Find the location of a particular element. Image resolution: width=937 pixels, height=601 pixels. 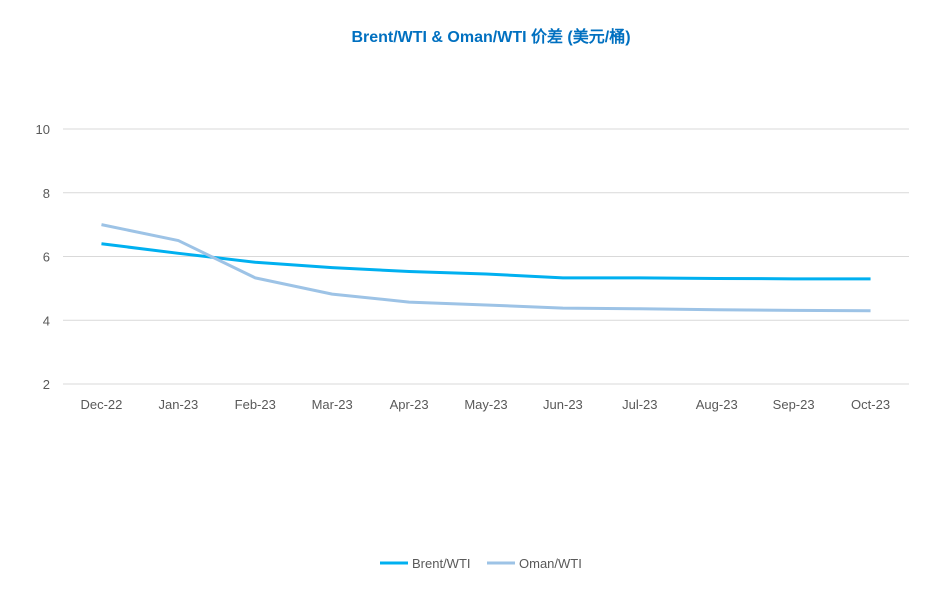

x-tick-label: Apr-23 is located at coordinates (409, 404).